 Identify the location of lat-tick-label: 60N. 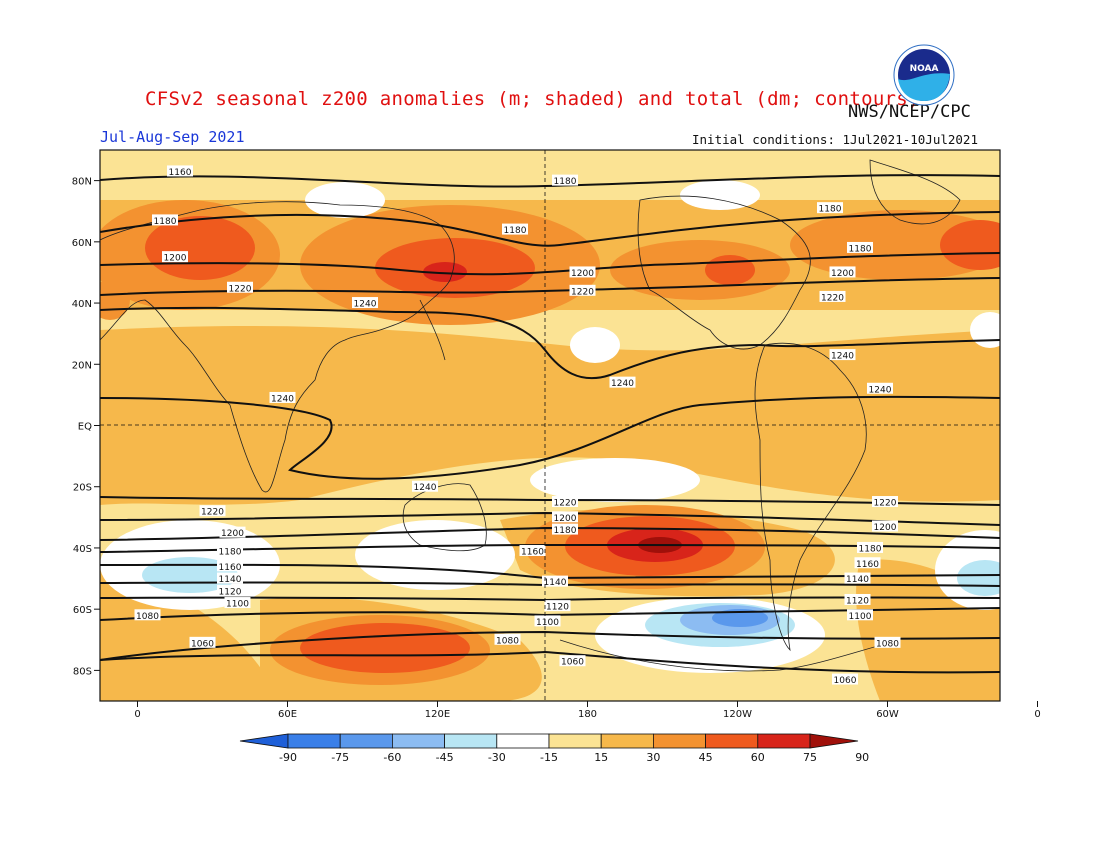
(82, 243).